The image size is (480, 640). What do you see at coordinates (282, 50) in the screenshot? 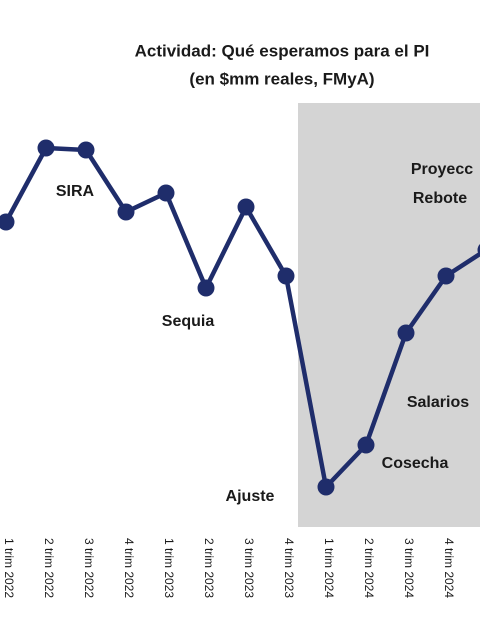
I see `chart-title: Actividad: Qué esperamos para el PI` at bounding box center [282, 50].